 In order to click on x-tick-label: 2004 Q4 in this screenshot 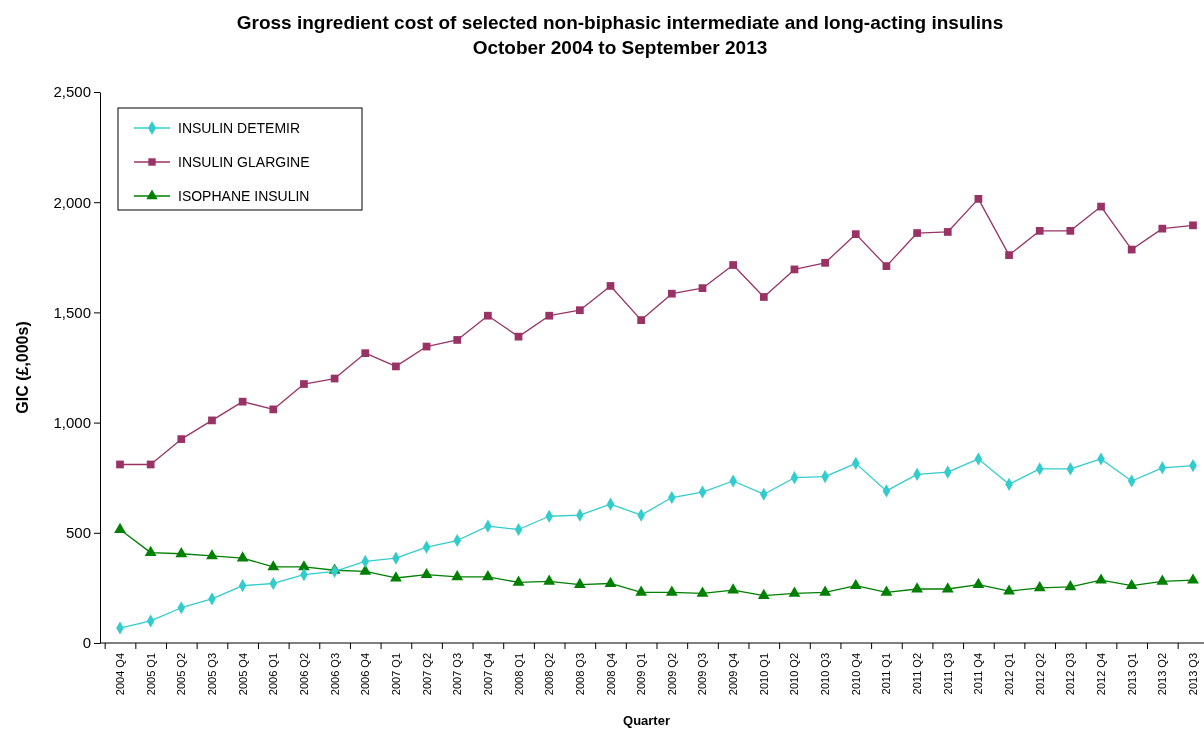, I will do `click(120, 674)`.